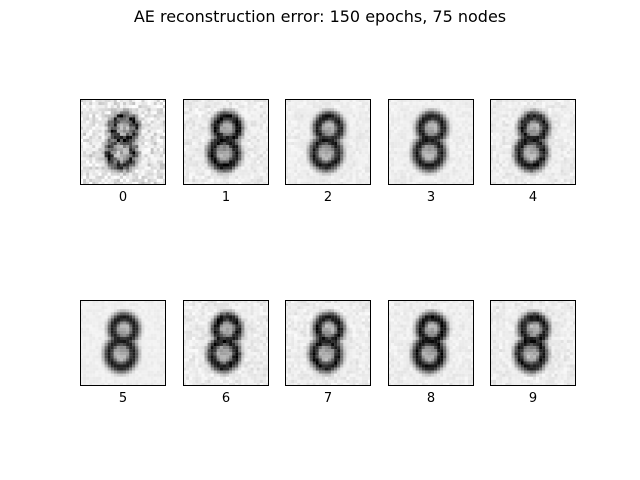 The image size is (640, 480). I want to click on panel-label-7: 7, so click(328, 398).